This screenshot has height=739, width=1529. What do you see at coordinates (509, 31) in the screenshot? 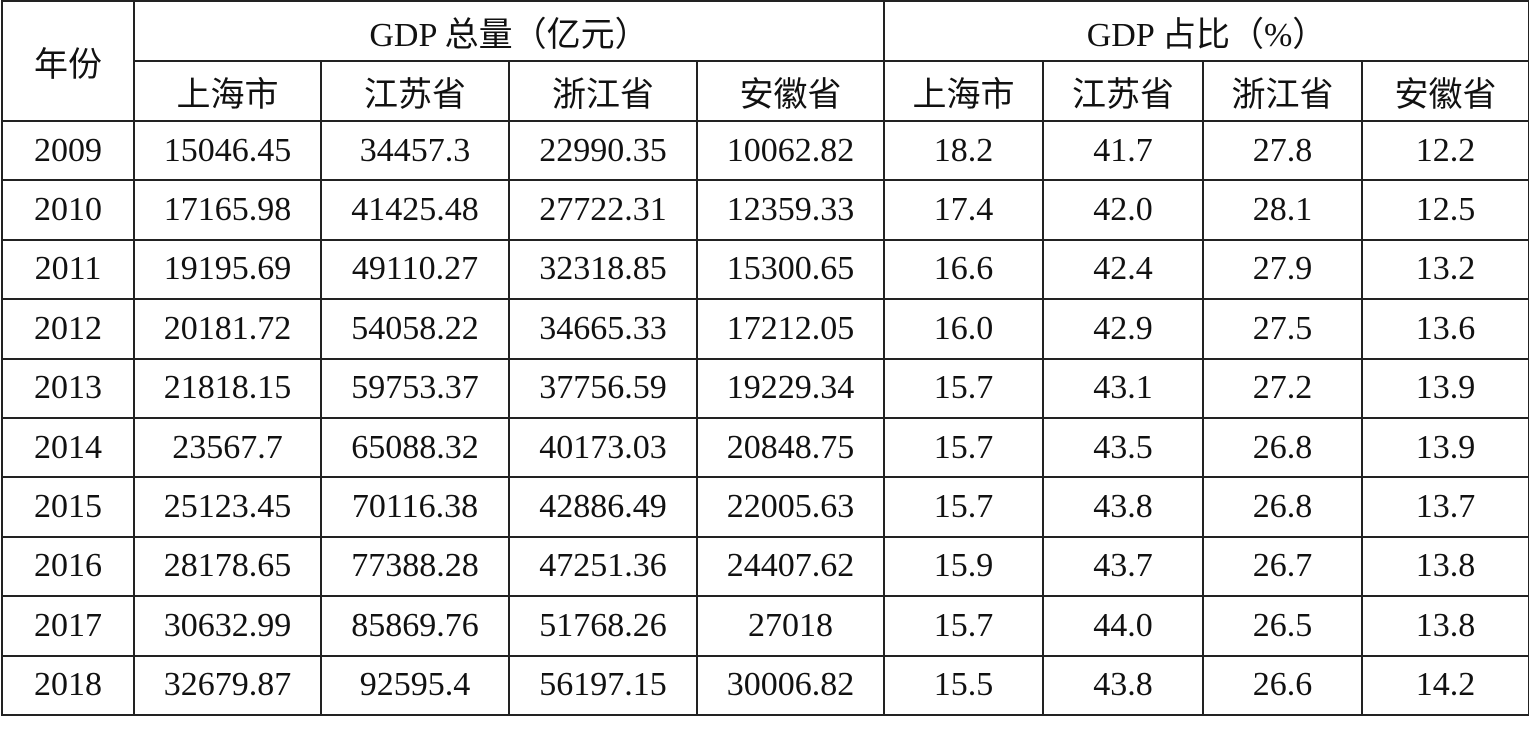
I see `group-header: GDP 总量（亿元）` at bounding box center [509, 31].